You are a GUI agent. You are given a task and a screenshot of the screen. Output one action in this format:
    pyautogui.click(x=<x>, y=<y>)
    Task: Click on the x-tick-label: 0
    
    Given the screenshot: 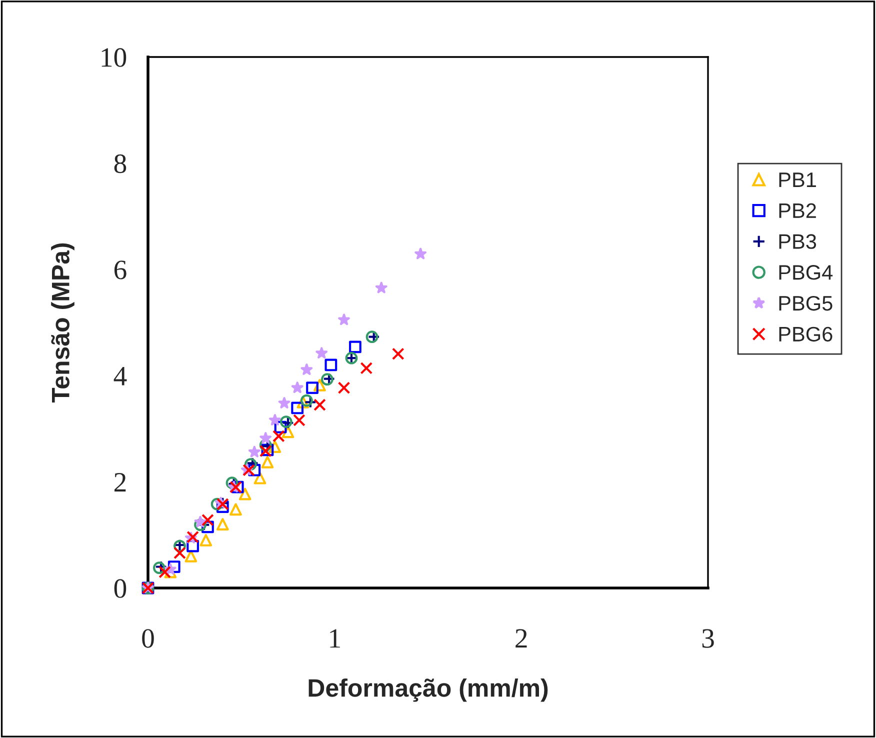 What is the action you would take?
    pyautogui.click(x=148, y=638)
    